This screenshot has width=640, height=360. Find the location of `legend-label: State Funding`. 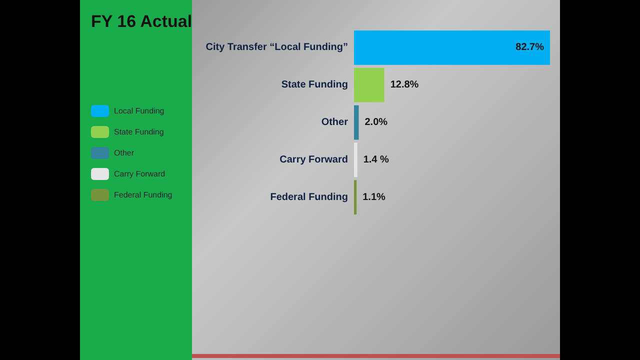

legend-label: State Funding is located at coordinates (139, 132).